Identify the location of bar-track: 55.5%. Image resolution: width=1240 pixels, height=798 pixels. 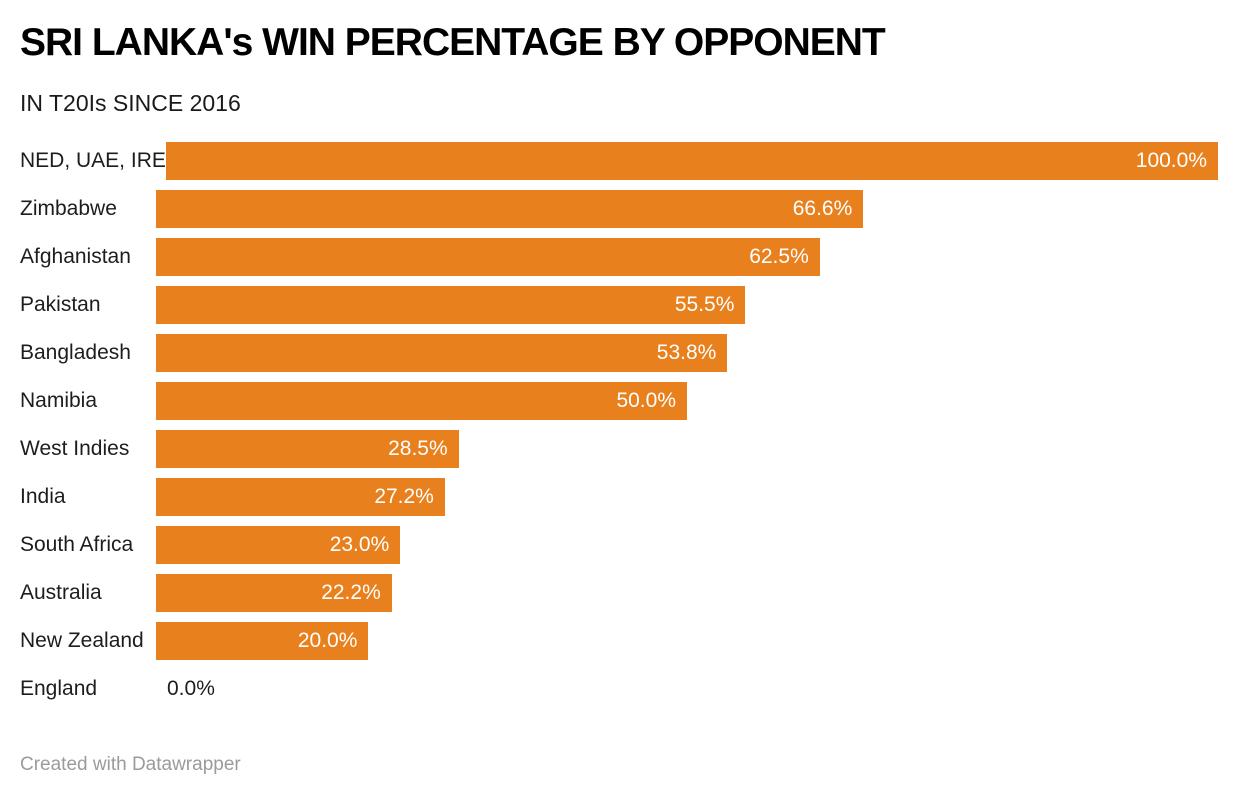
(687, 305).